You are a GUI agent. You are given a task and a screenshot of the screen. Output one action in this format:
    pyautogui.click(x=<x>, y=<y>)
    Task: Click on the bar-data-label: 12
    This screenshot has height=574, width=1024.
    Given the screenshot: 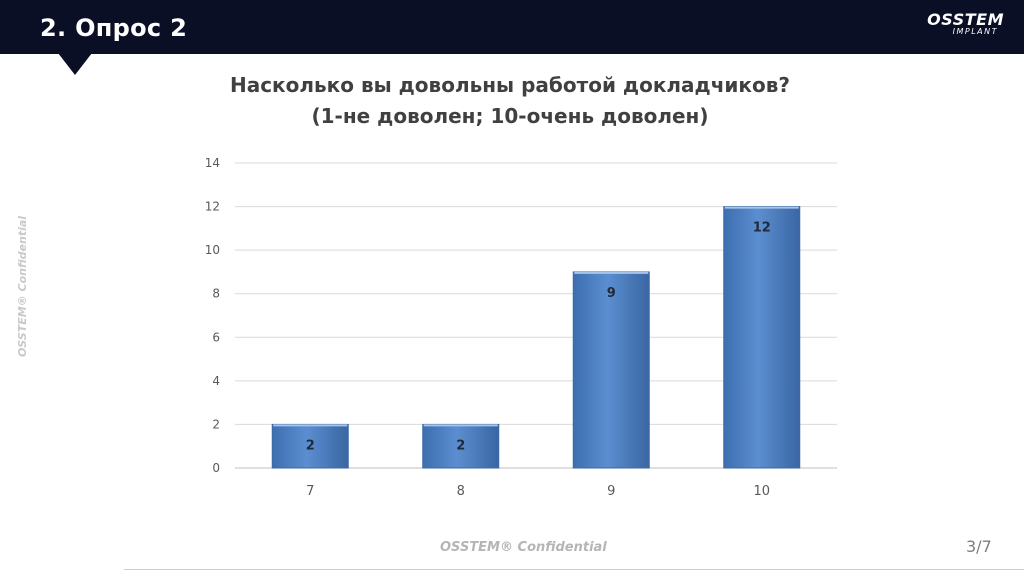 What is the action you would take?
    pyautogui.click(x=762, y=228)
    